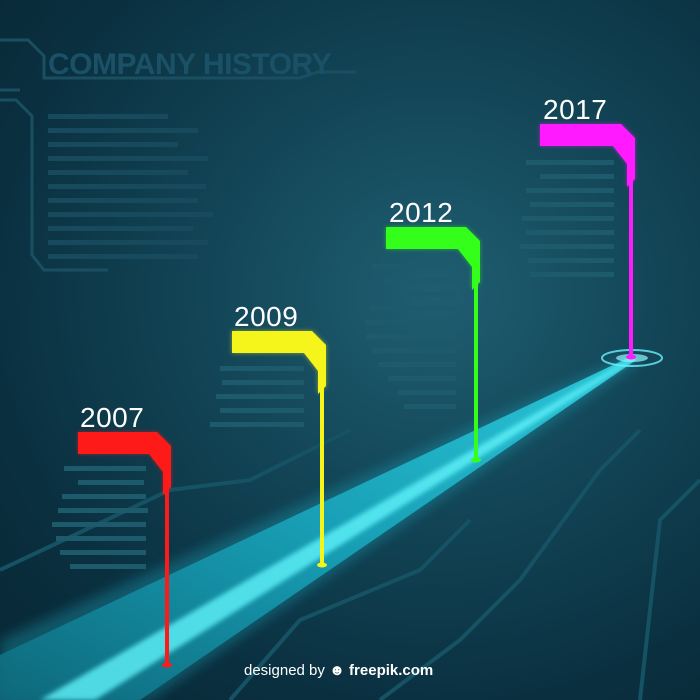 This screenshot has width=700, height=700. Describe the element at coordinates (100, 517) in the screenshot. I see `milestone-text-2007` at that location.